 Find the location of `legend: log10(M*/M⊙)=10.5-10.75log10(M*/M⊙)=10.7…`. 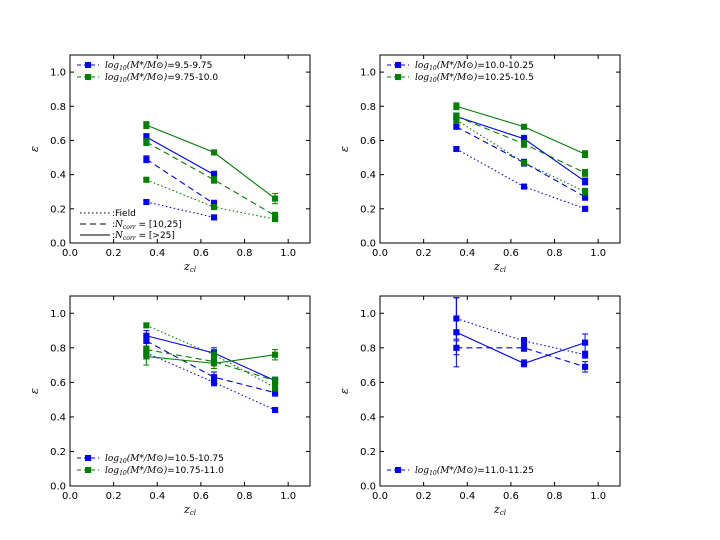

legend: log10(M*/M⊙)=10.5-10.75log10(M*/M⊙)=10.7… is located at coordinates (150, 465).